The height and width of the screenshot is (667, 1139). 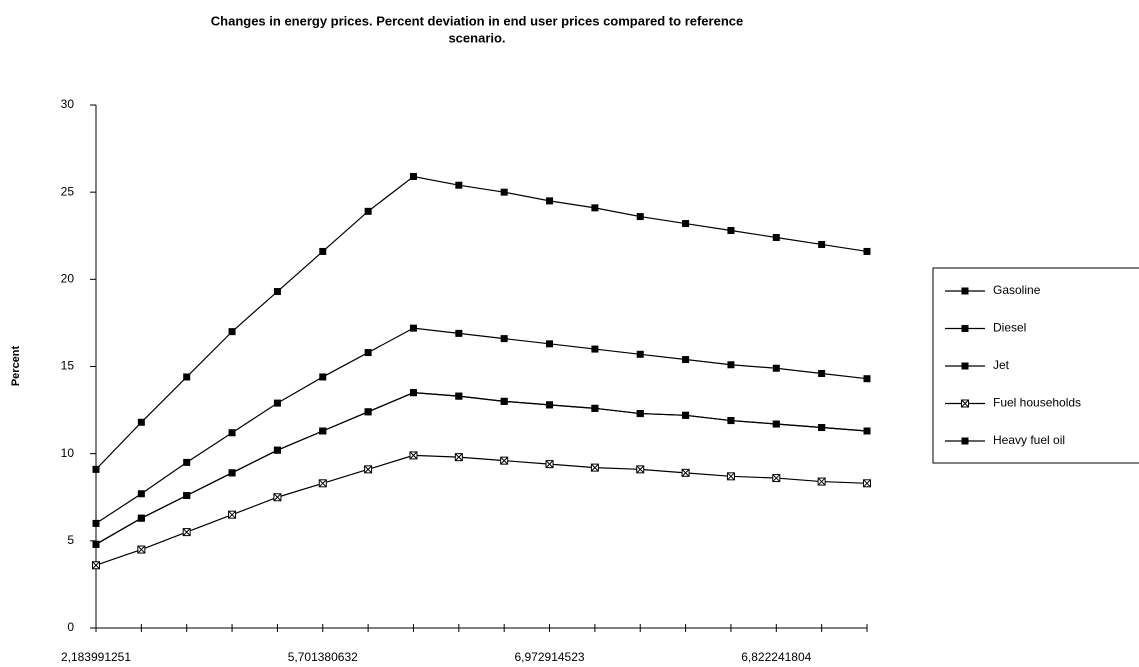 I want to click on legend-label: Heavy fuel oil, so click(x=1029, y=440).